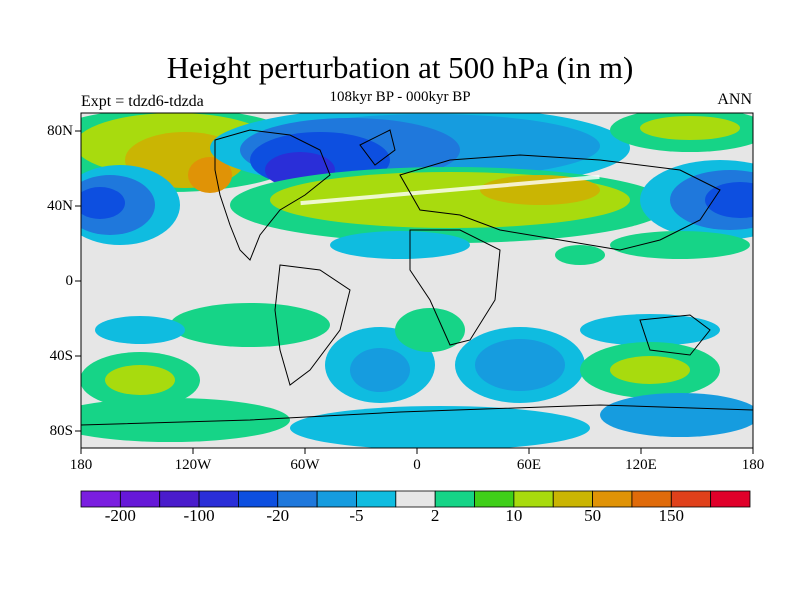 Image resolution: width=800 pixels, height=600 pixels. What do you see at coordinates (514, 515) in the screenshot?
I see `colorbar-label: 10` at bounding box center [514, 515].